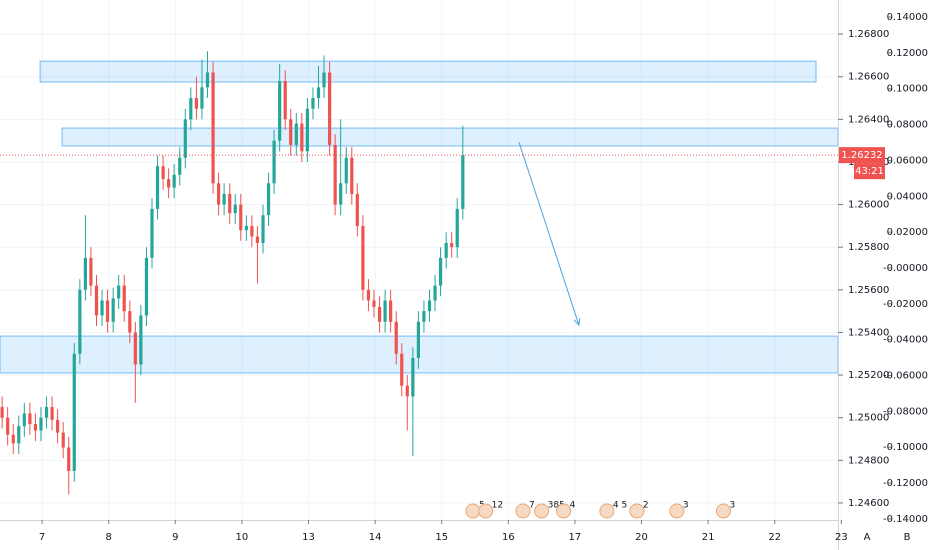 This screenshot has height=550, width=932. What do you see at coordinates (646, 506) in the screenshot?
I see `event-count: 2` at bounding box center [646, 506].